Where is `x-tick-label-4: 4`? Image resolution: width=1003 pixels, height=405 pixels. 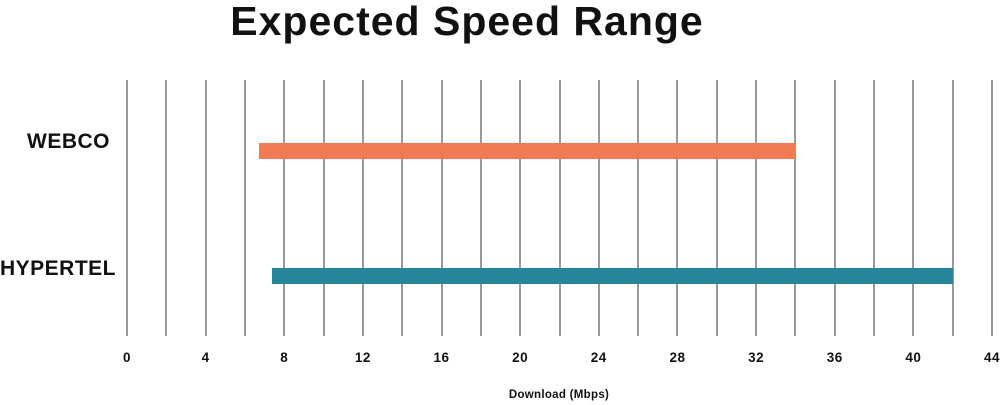 x-tick-label-4: 4 is located at coordinates (205, 357).